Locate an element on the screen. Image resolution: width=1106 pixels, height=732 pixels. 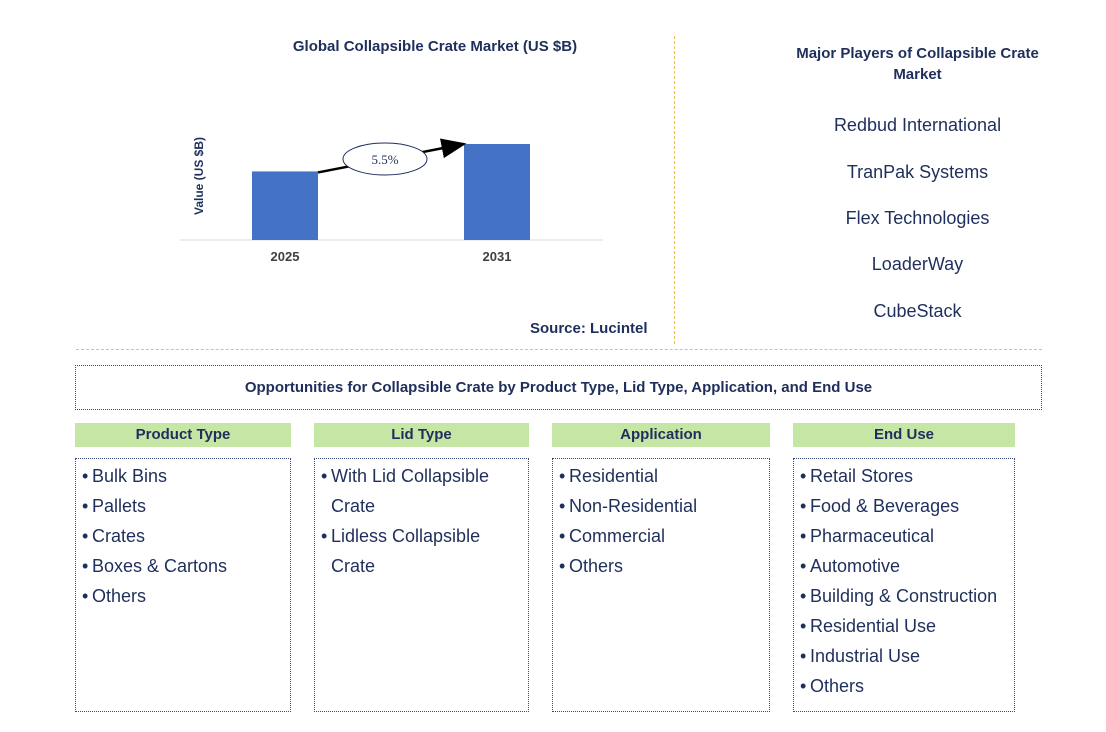
list-item: Pallets is located at coordinates (183, 506).